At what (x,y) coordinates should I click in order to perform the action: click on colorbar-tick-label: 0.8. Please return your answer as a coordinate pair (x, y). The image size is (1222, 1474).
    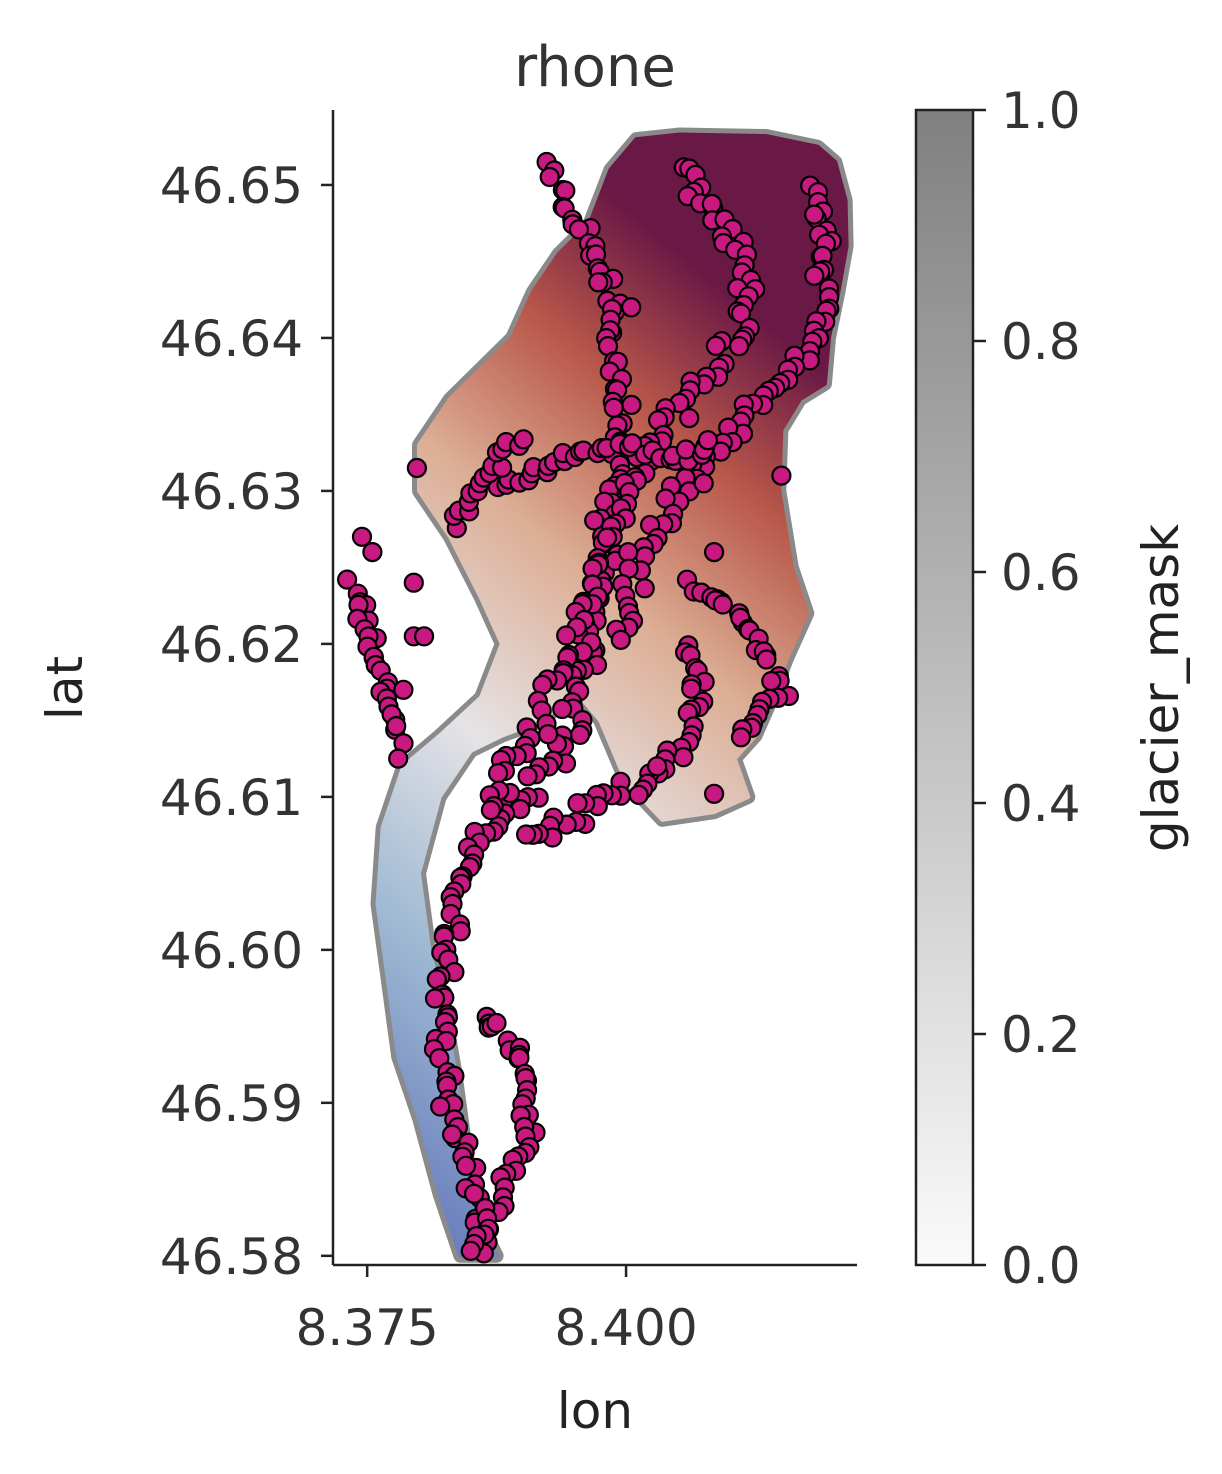
    Looking at the image, I should click on (1041, 342).